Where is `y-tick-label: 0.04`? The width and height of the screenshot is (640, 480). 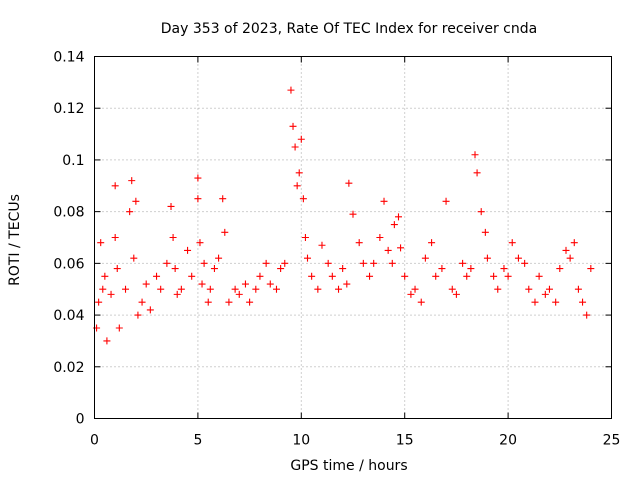 y-tick-label: 0.04 is located at coordinates (68, 316).